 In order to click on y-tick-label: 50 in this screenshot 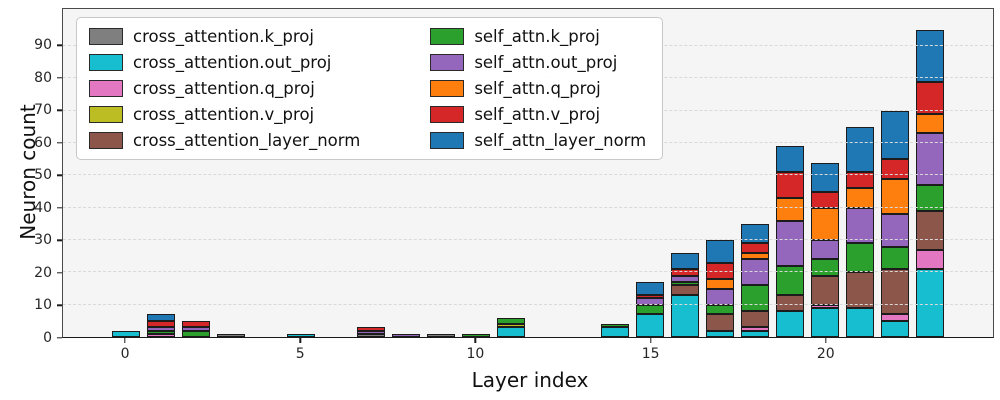, I will do `click(43, 175)`.